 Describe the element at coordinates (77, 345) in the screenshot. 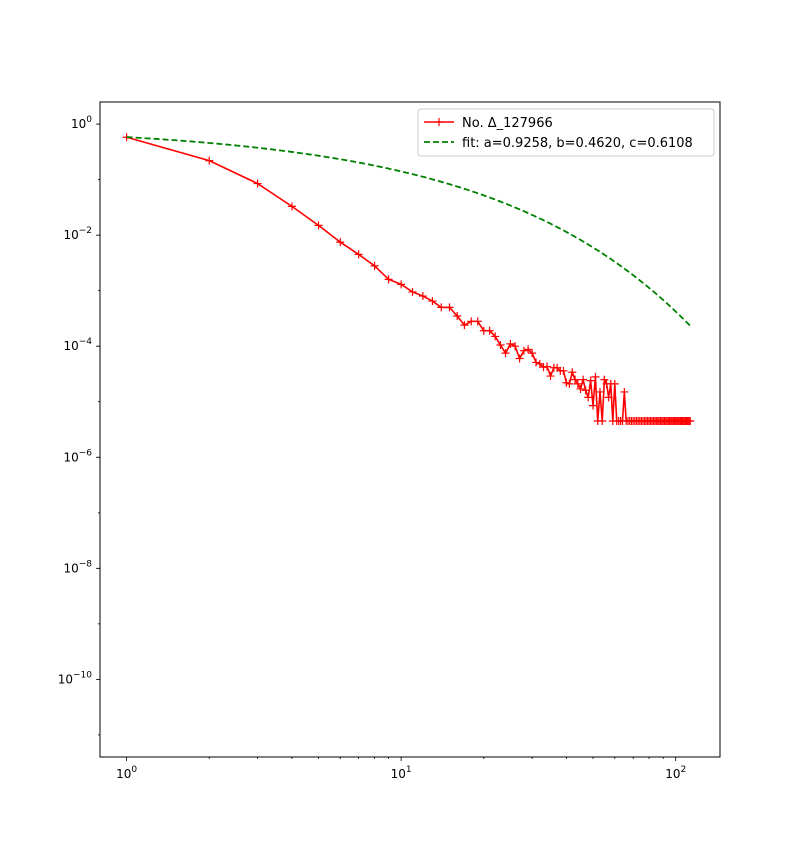

I see `y-tick-label: 10⁻⁴` at that location.